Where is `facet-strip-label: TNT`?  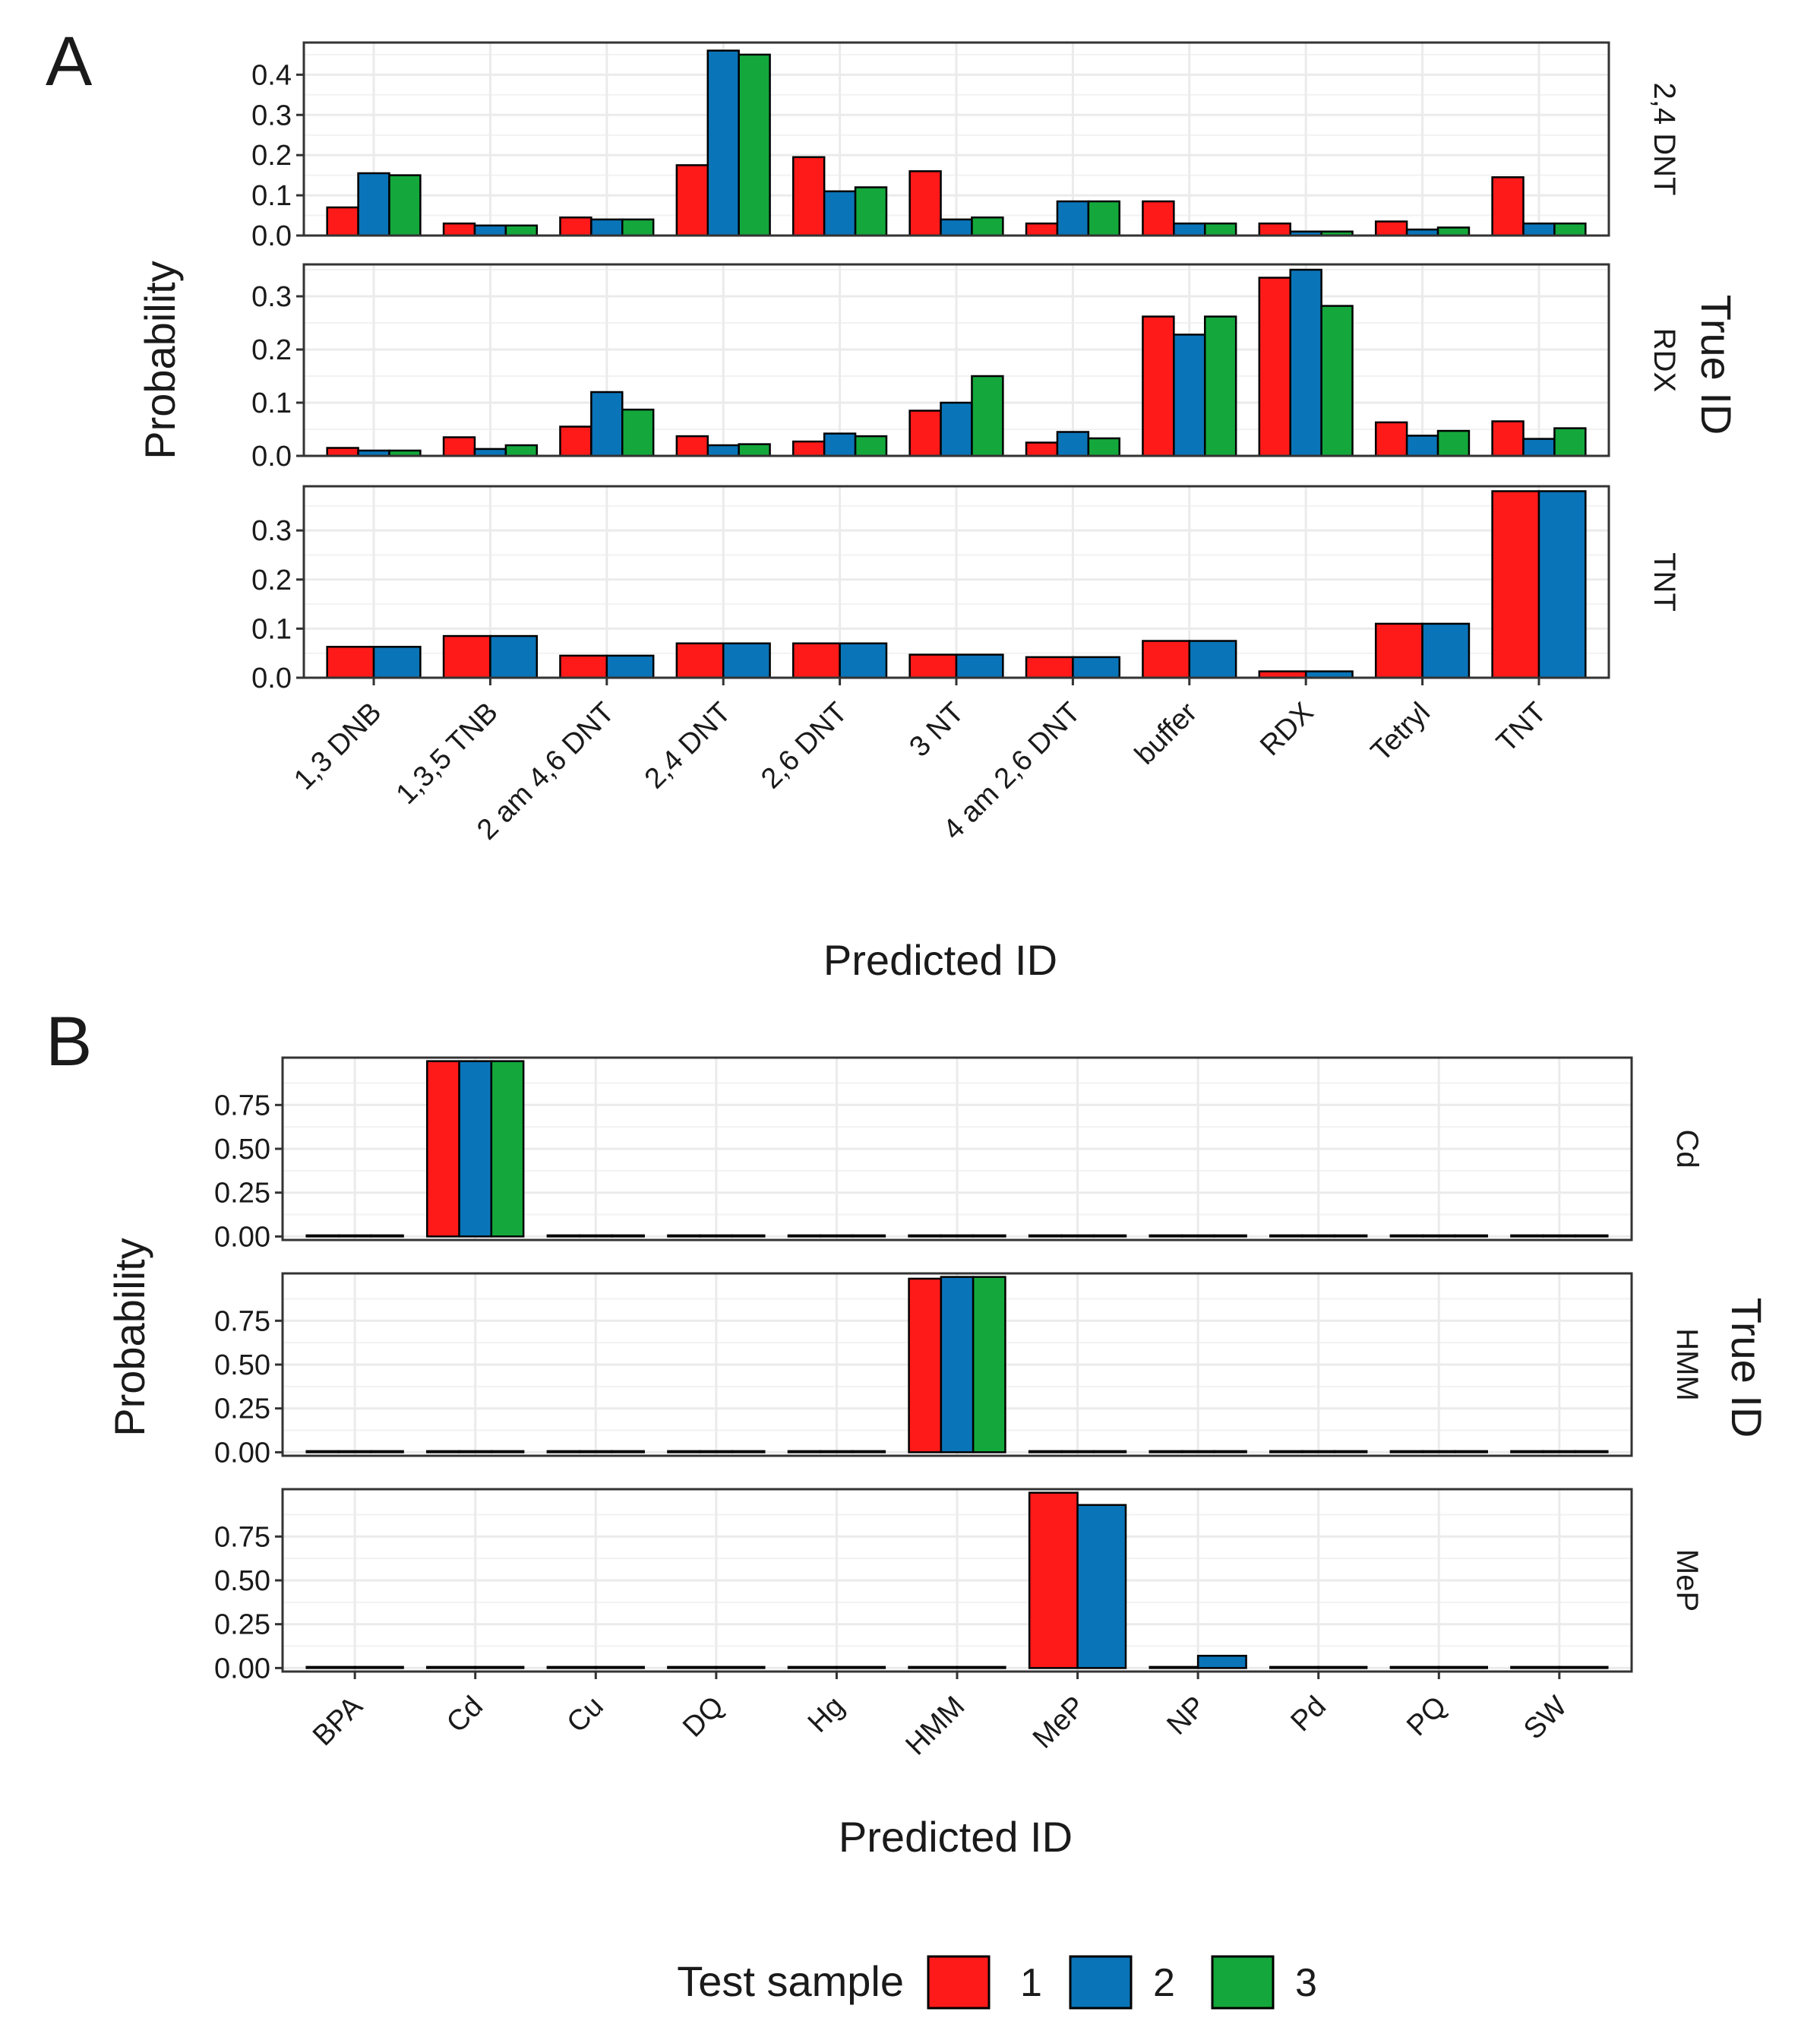
facet-strip-label: TNT is located at coordinates (1664, 582).